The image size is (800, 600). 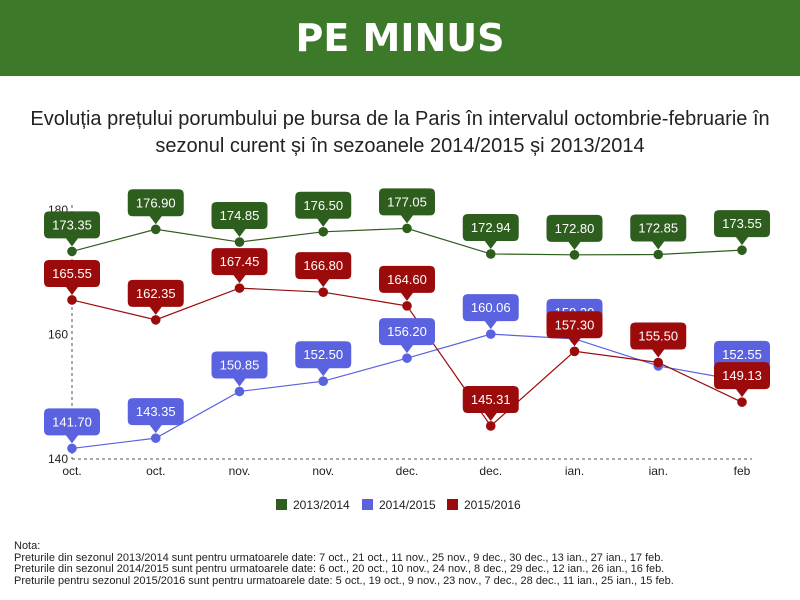 I want to click on series-2015-2016-data-label-text: 165.55, so click(x=72, y=273).